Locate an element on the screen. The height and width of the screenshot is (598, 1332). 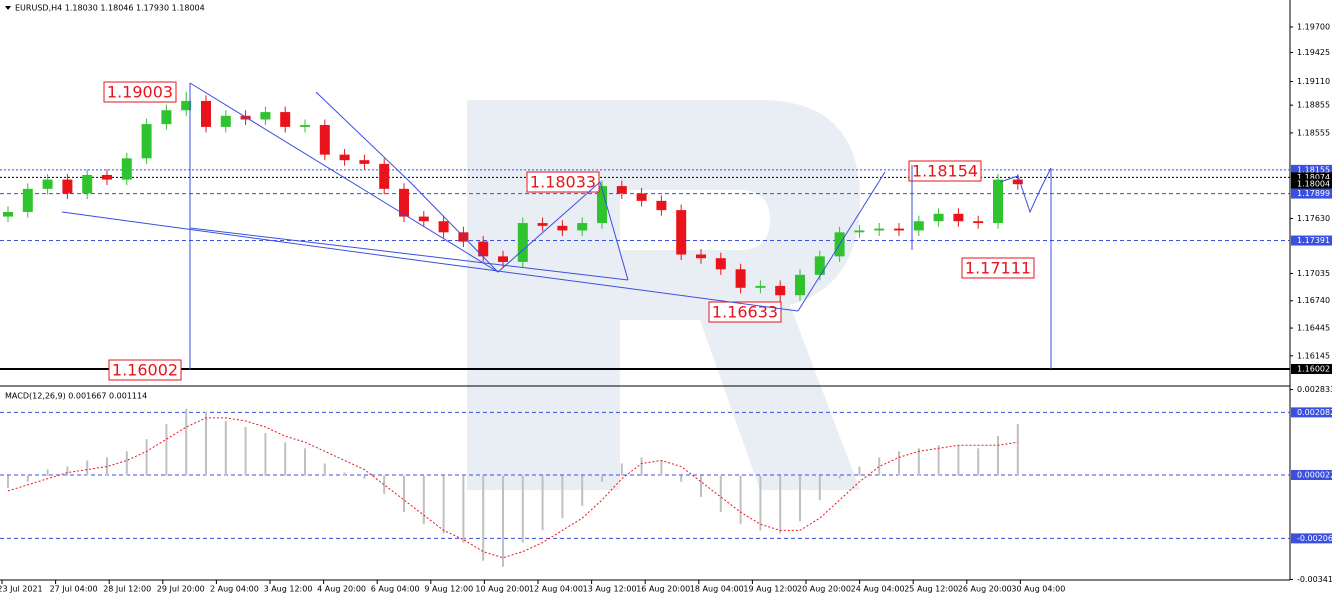
y-tick-label: 1.17630 is located at coordinates (1313, 218).